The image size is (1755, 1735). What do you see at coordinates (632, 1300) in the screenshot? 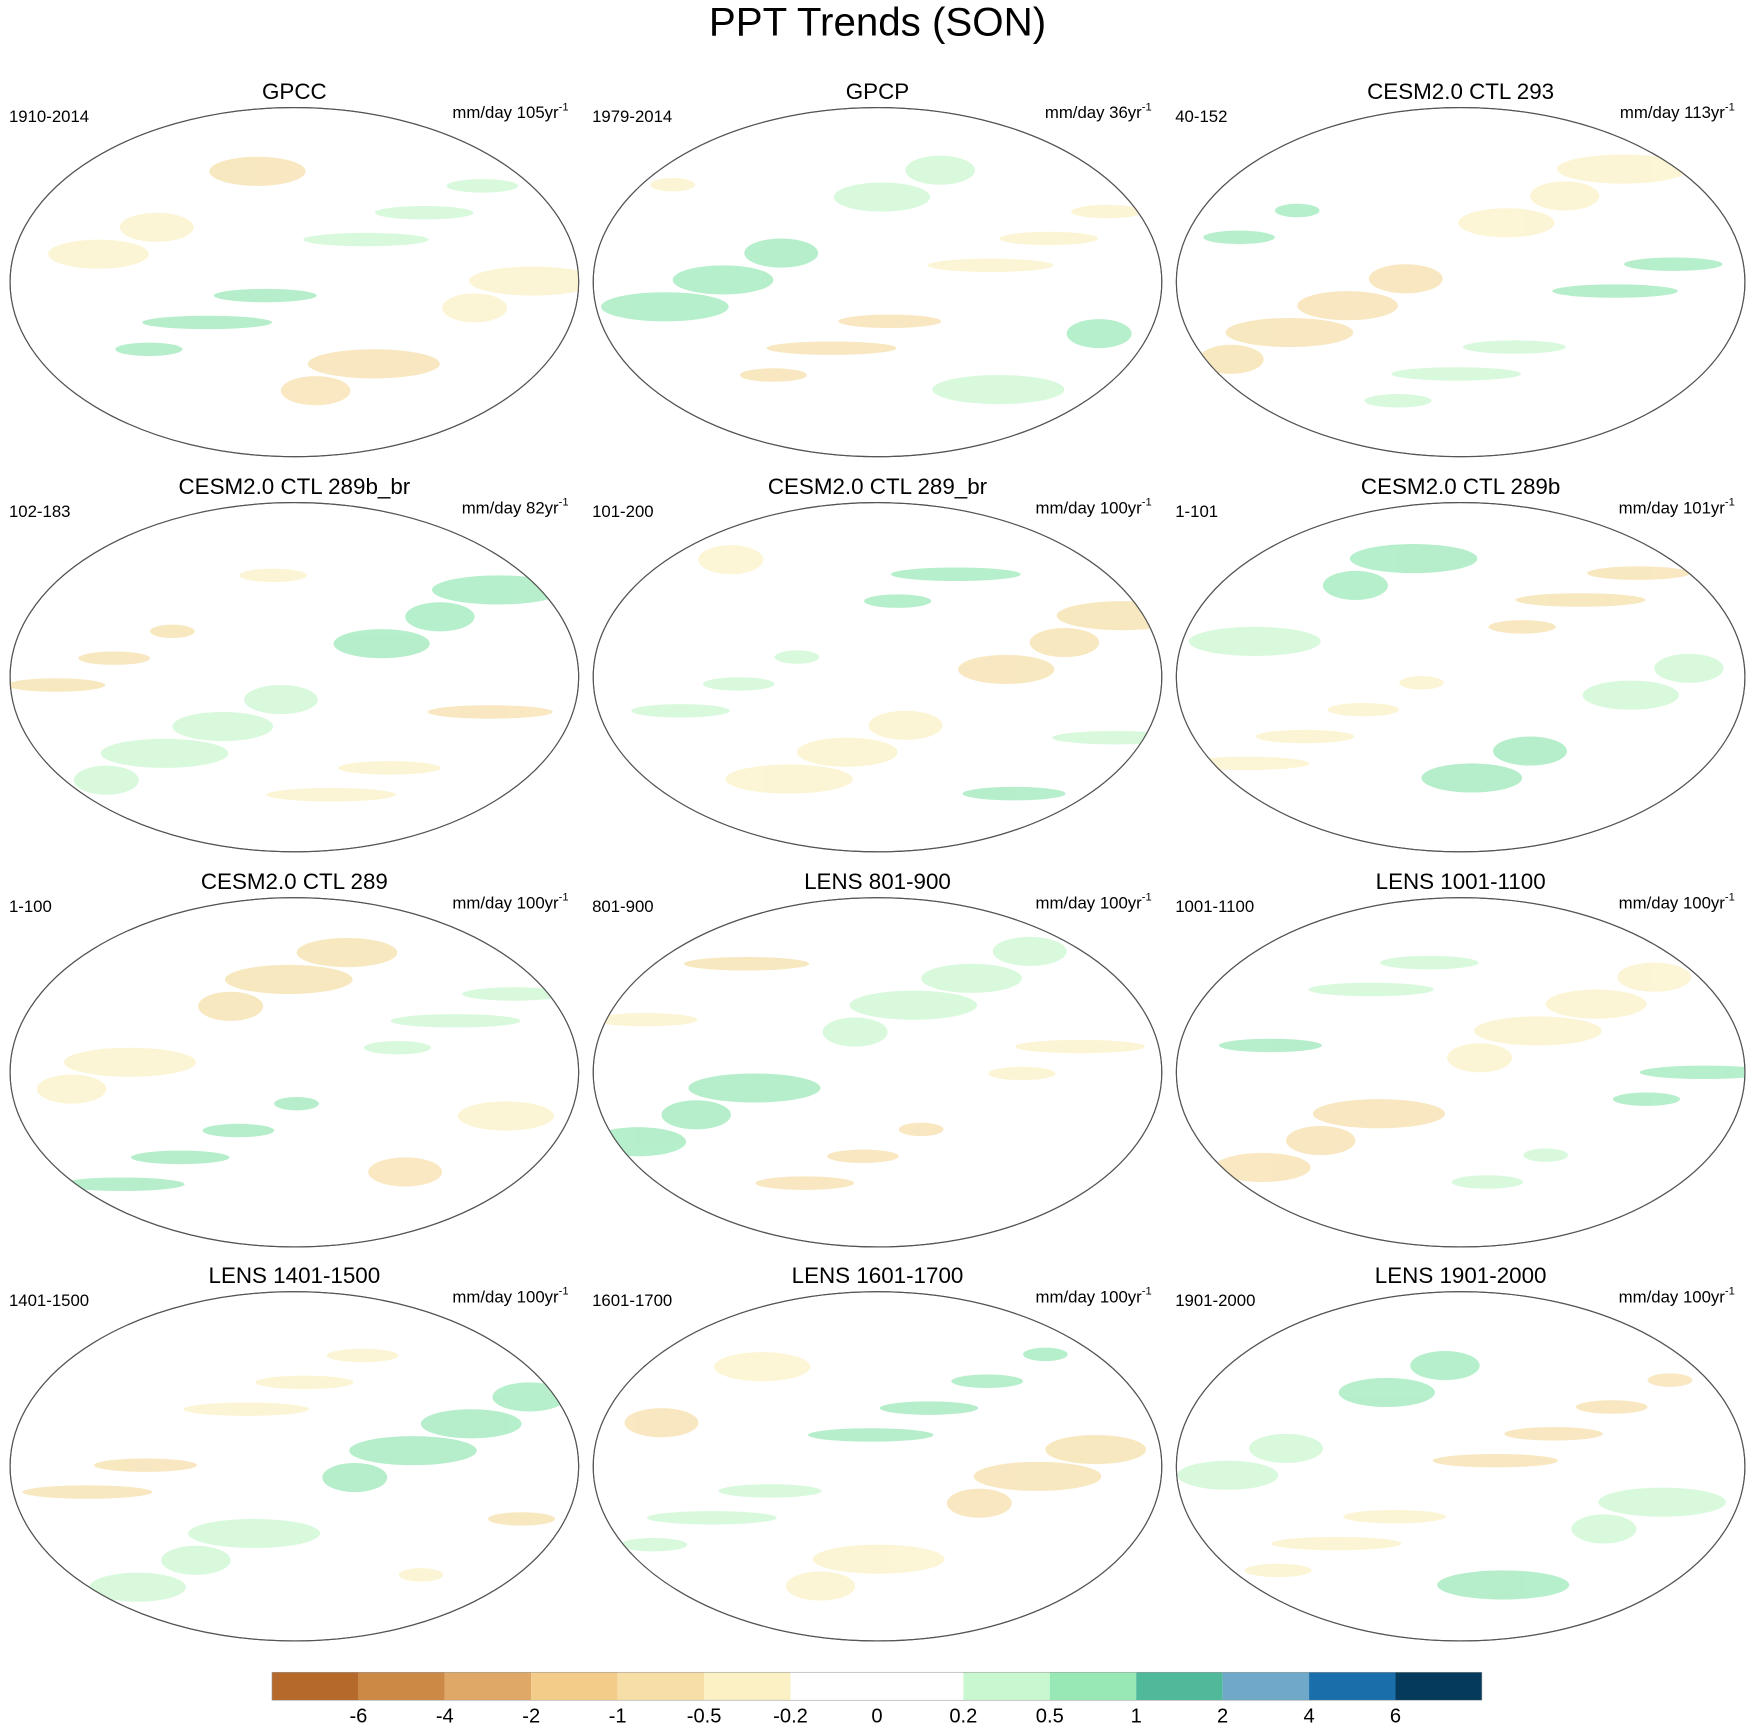
I see `panel-period: 1601-1700` at bounding box center [632, 1300].